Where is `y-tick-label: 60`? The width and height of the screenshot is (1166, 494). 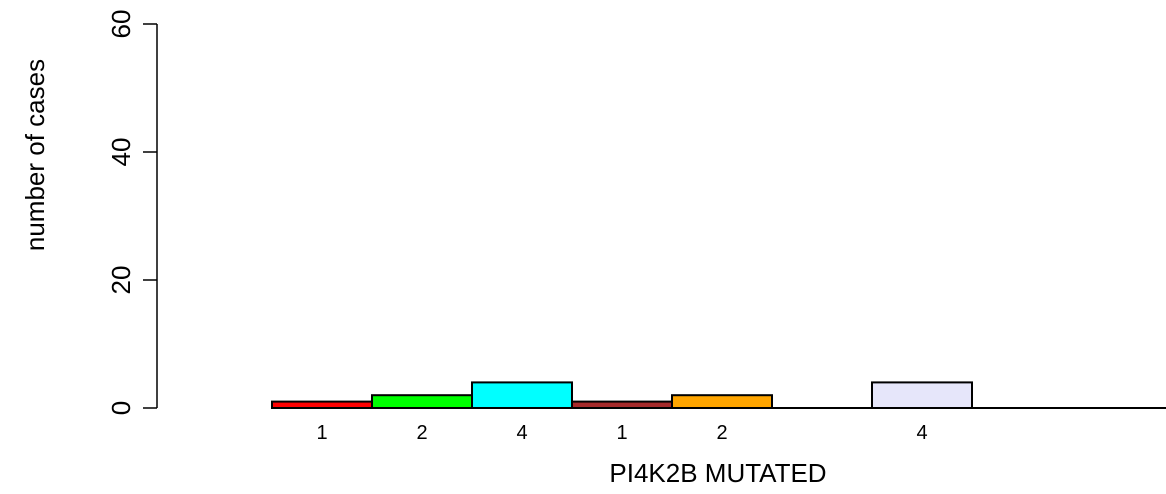
y-tick-label: 60 is located at coordinates (121, 24).